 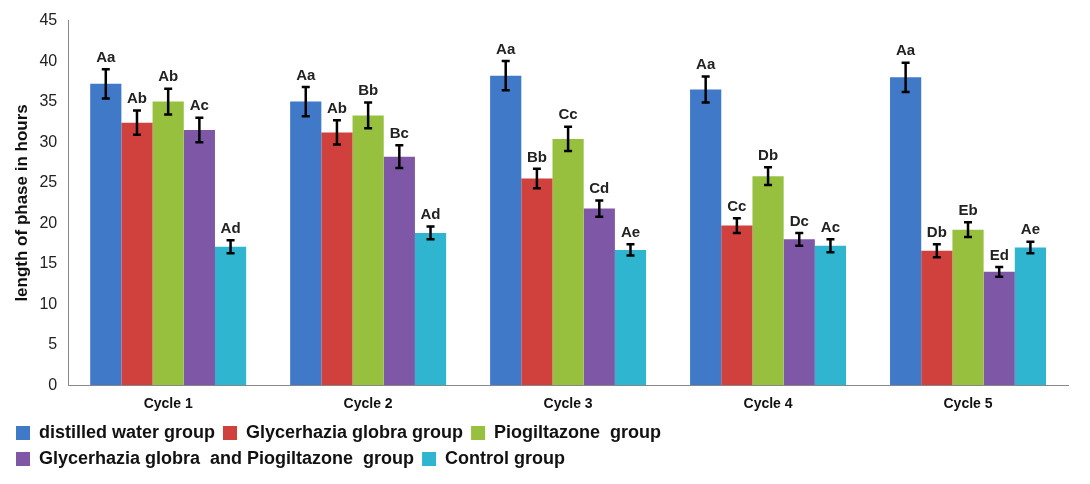 What do you see at coordinates (568, 403) in the screenshot?
I see `x-tick-label: Cycle 3` at bounding box center [568, 403].